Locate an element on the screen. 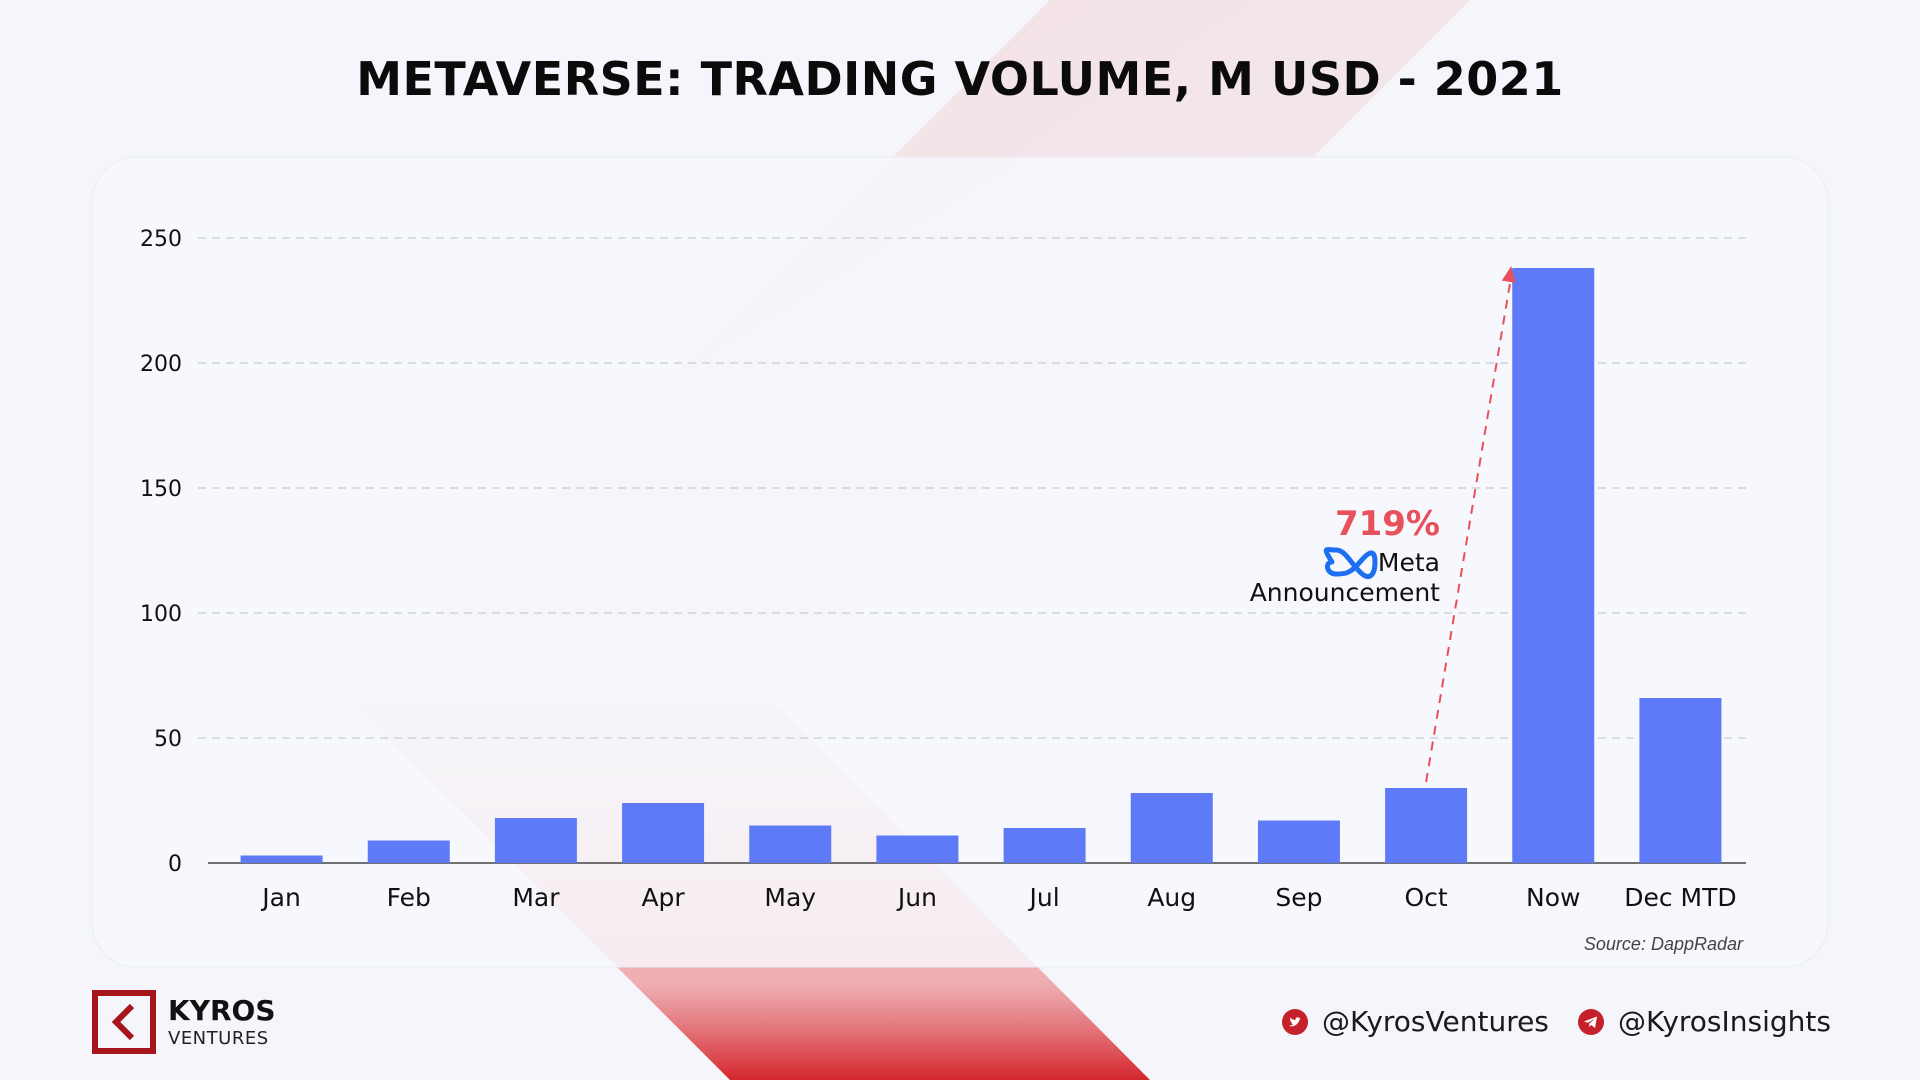  bar-jun is located at coordinates (917, 849).